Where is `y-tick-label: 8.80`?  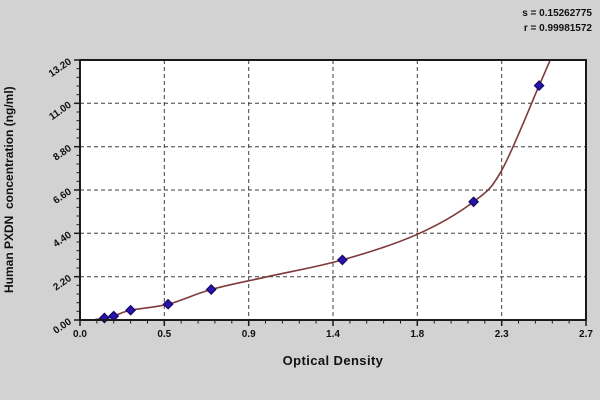
y-tick-label: 8.80 is located at coordinates (62, 153).